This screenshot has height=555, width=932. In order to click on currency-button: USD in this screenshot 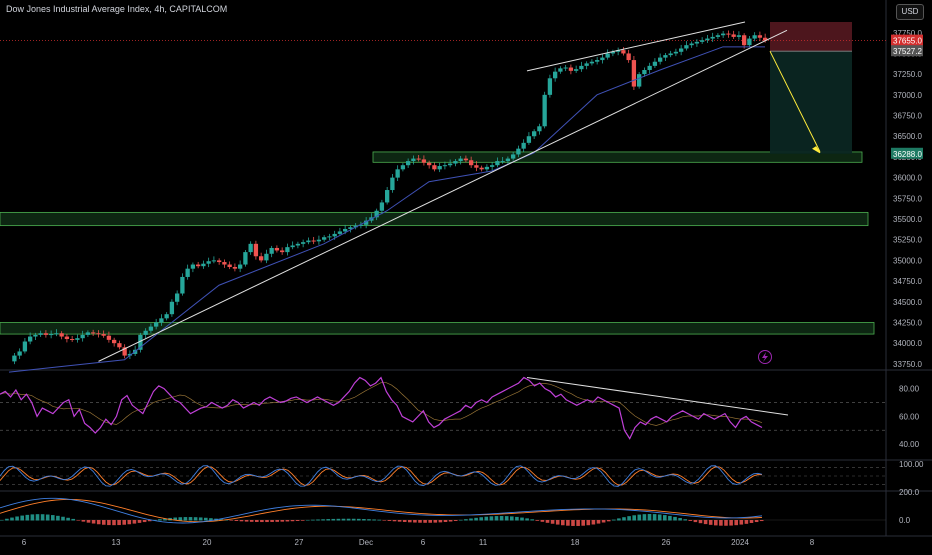, I will do `click(910, 12)`.